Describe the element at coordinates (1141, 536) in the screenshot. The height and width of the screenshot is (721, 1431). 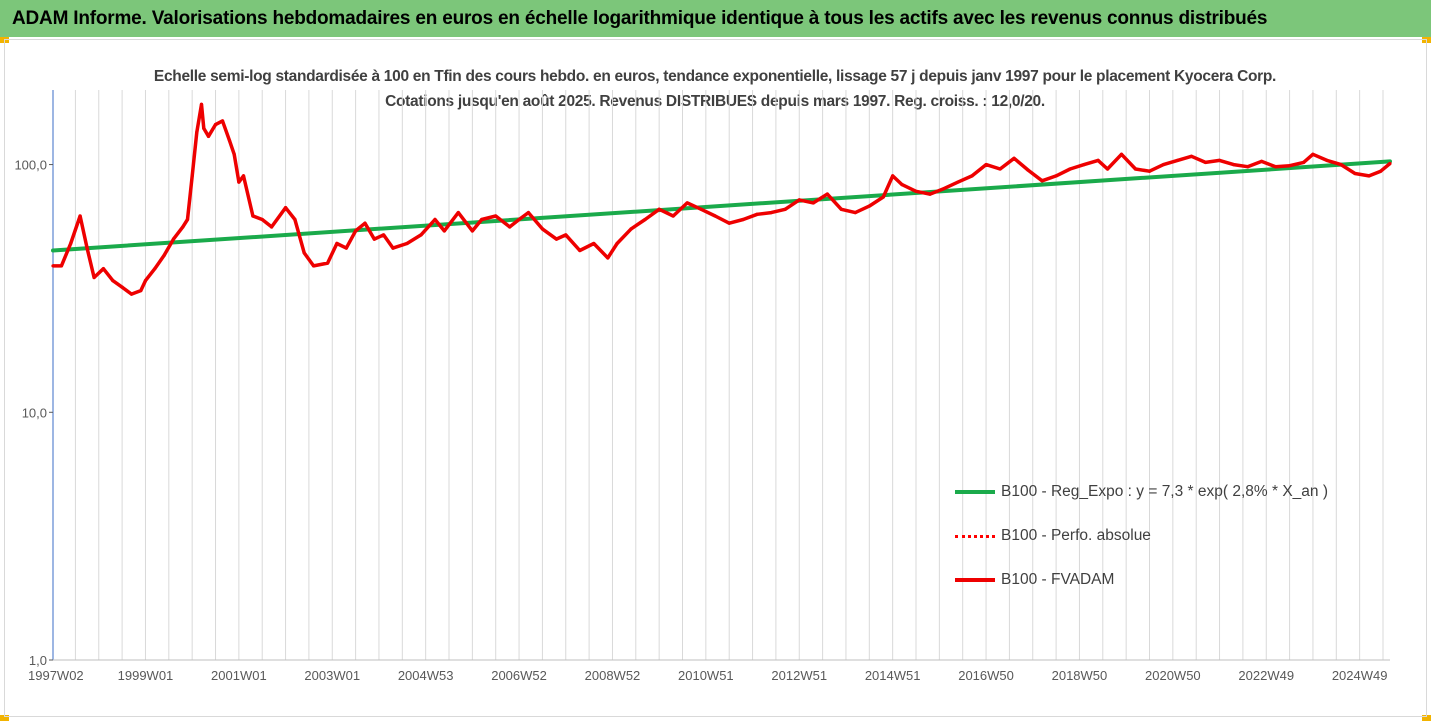
I see `legend-item-perf: B100 - Perfo. absolue` at that location.